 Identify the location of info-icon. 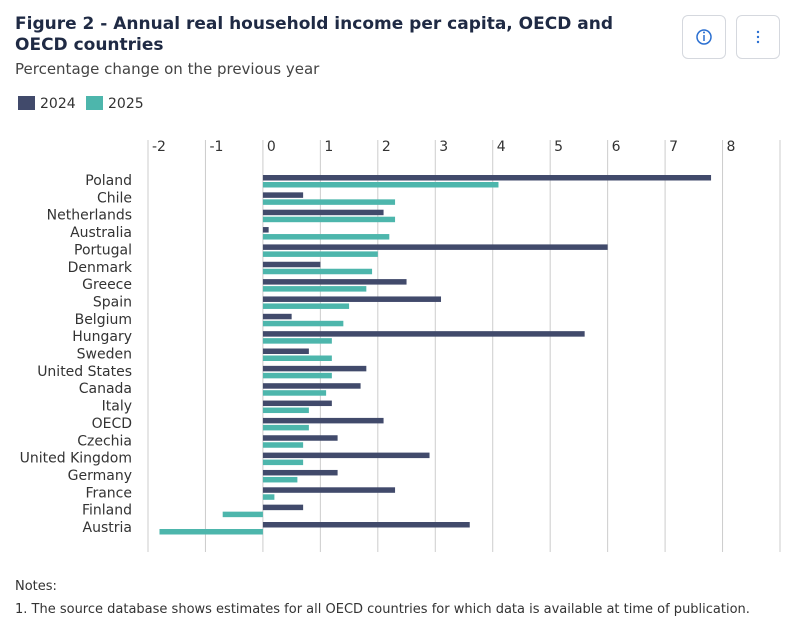
(704, 37).